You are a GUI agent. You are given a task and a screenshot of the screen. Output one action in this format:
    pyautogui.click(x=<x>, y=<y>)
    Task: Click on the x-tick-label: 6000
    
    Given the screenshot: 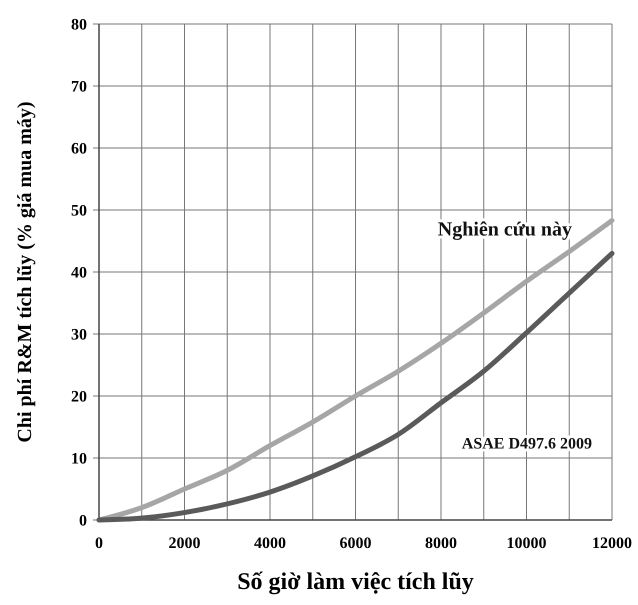 What is the action you would take?
    pyautogui.click(x=356, y=543)
    